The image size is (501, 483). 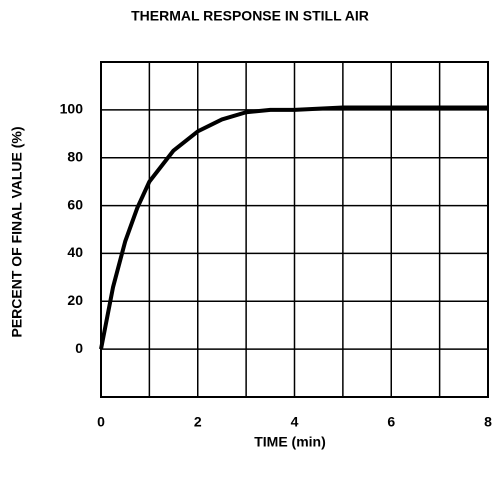 I want to click on y-axis-label: PERCENT OF FINAL VALUE (%), so click(x=17, y=231).